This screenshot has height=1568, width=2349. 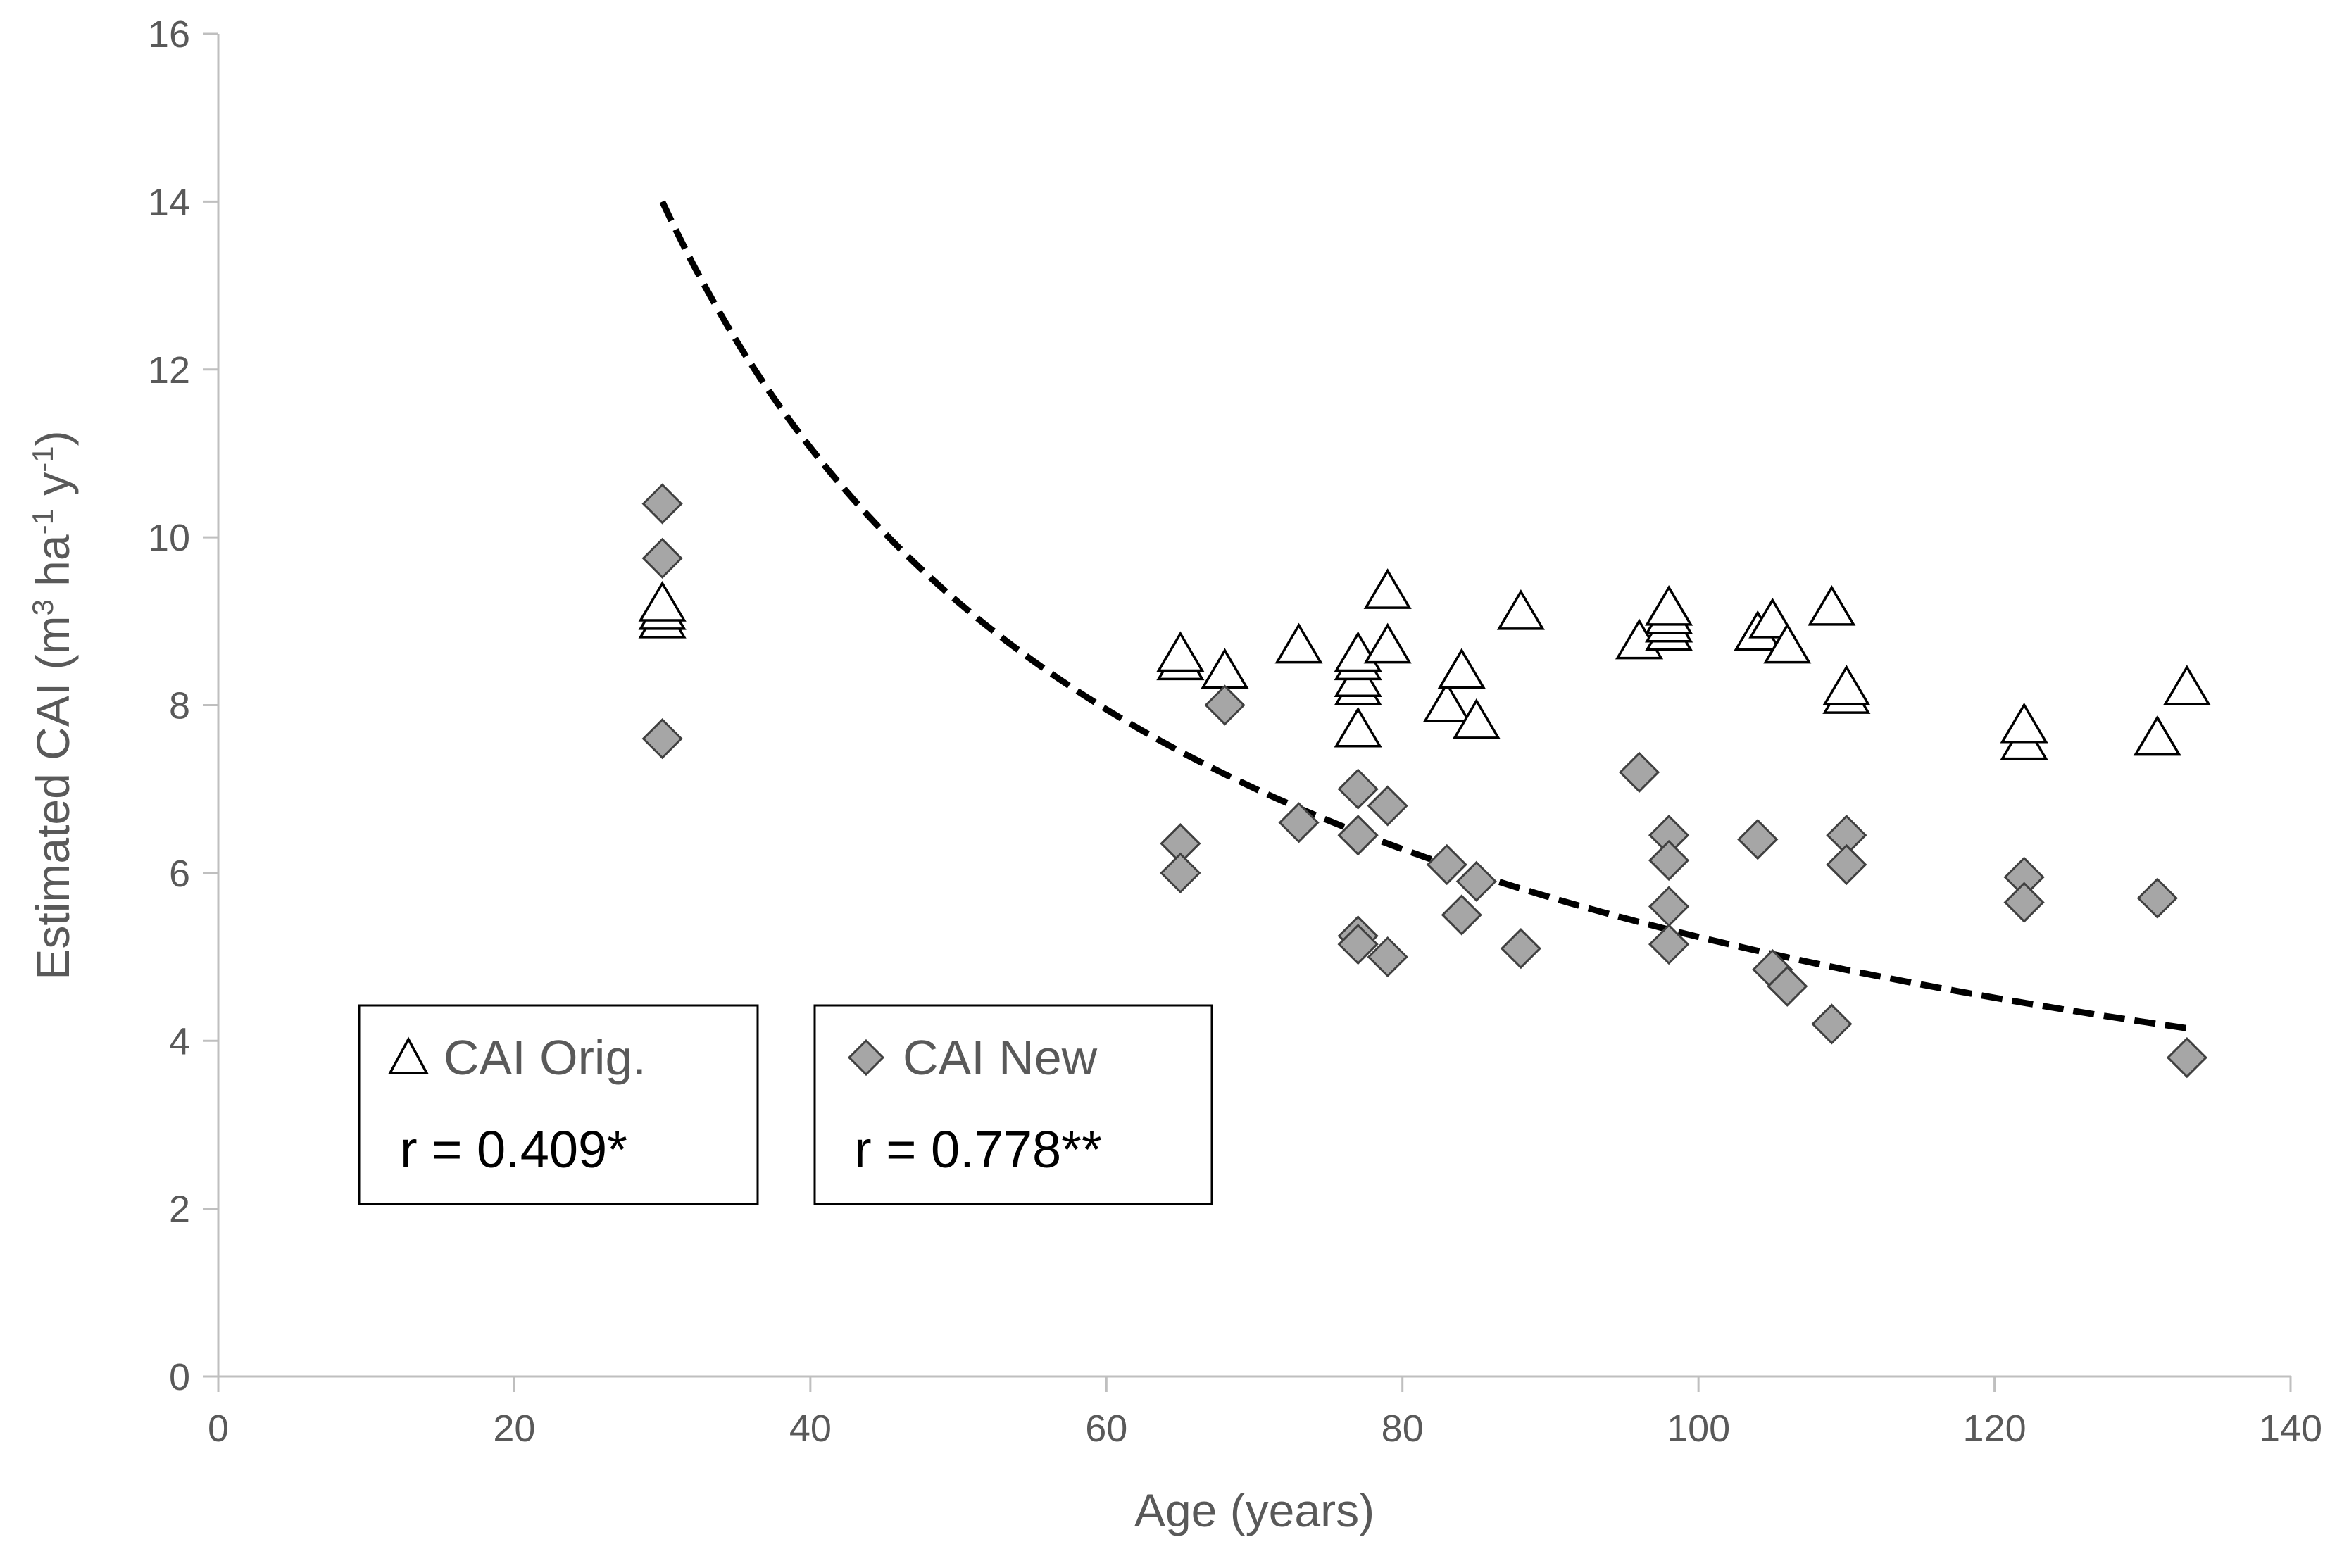 What do you see at coordinates (169, 34) in the screenshot?
I see `y-tick-label: 16` at bounding box center [169, 34].